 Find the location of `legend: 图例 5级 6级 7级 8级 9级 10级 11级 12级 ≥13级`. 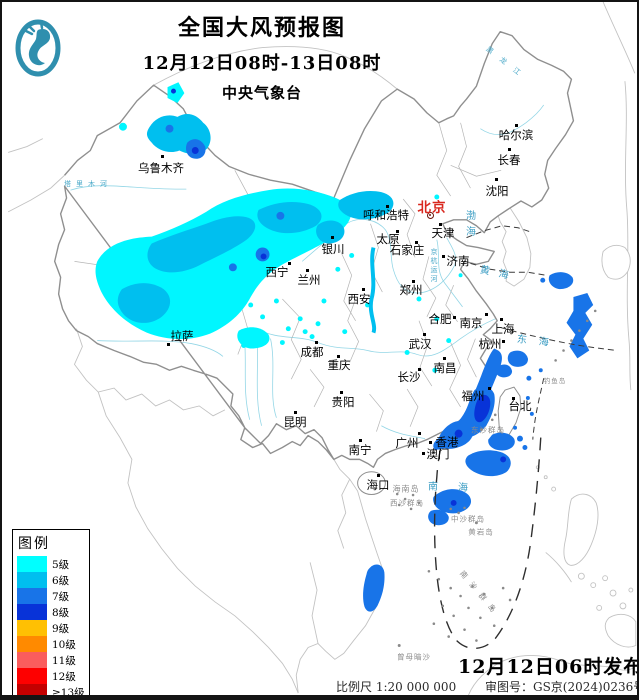

legend: 图例 5级 6级 7级 8级 9级 10级 11级 12级 ≥13级 is located at coordinates (51, 614).